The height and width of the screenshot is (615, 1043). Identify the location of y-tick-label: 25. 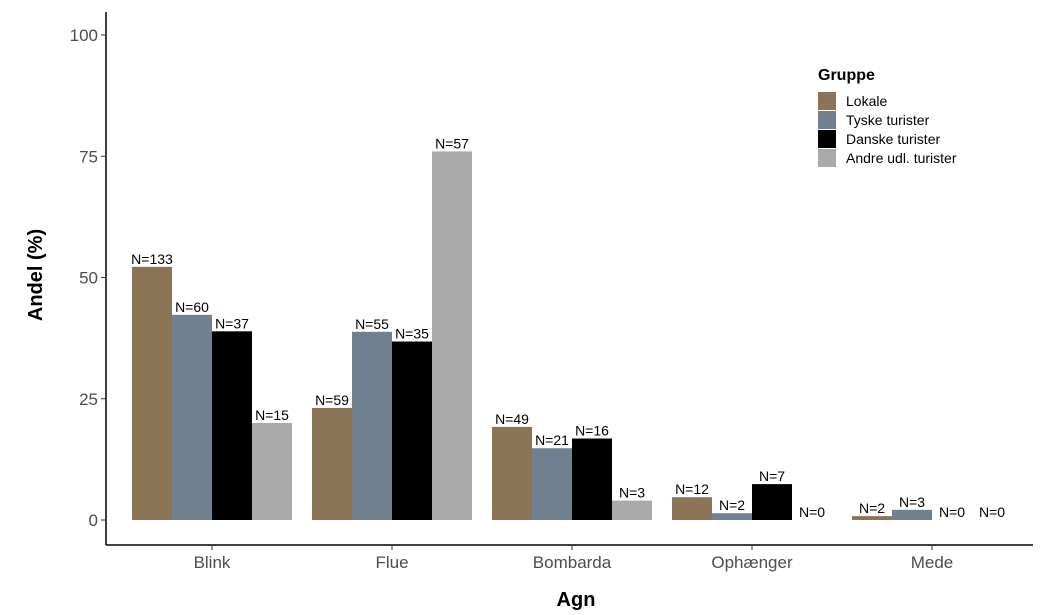
(88, 399).